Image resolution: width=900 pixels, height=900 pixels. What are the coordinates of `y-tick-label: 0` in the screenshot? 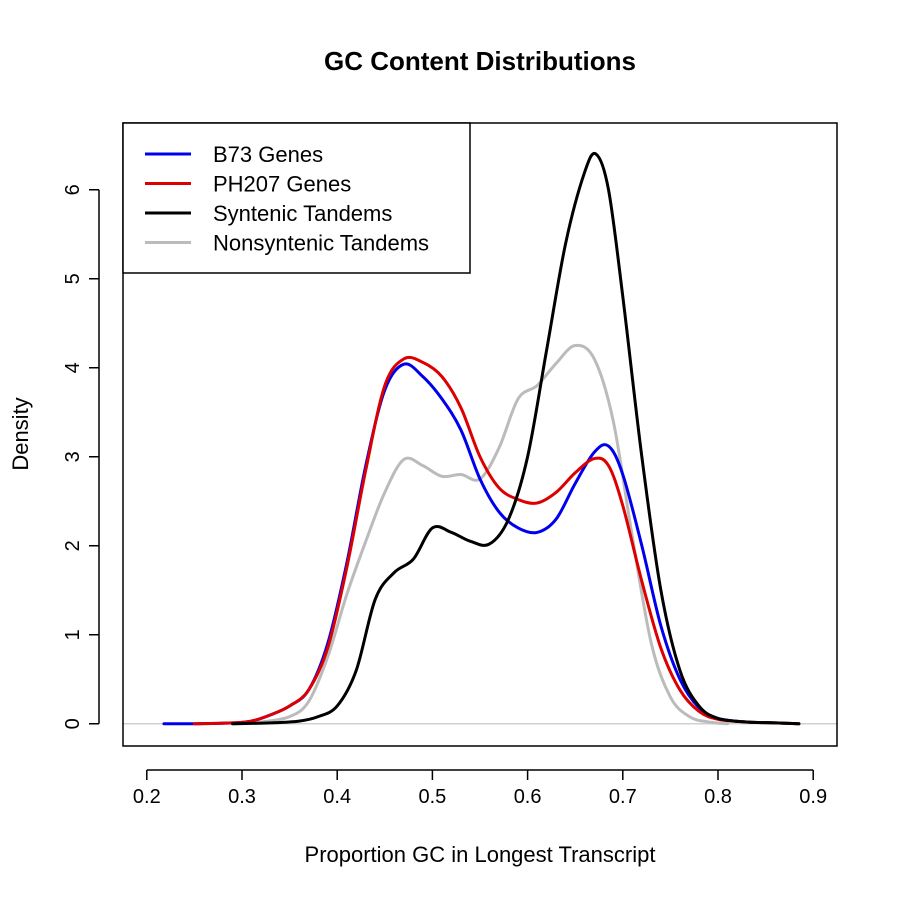 It's located at (73, 723).